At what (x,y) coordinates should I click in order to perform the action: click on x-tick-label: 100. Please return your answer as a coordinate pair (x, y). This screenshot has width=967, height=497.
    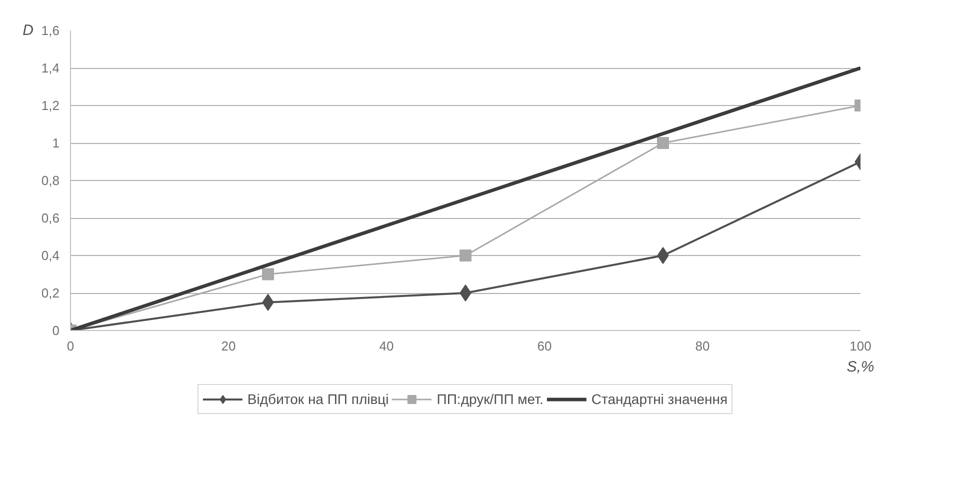
    Looking at the image, I should click on (861, 346).